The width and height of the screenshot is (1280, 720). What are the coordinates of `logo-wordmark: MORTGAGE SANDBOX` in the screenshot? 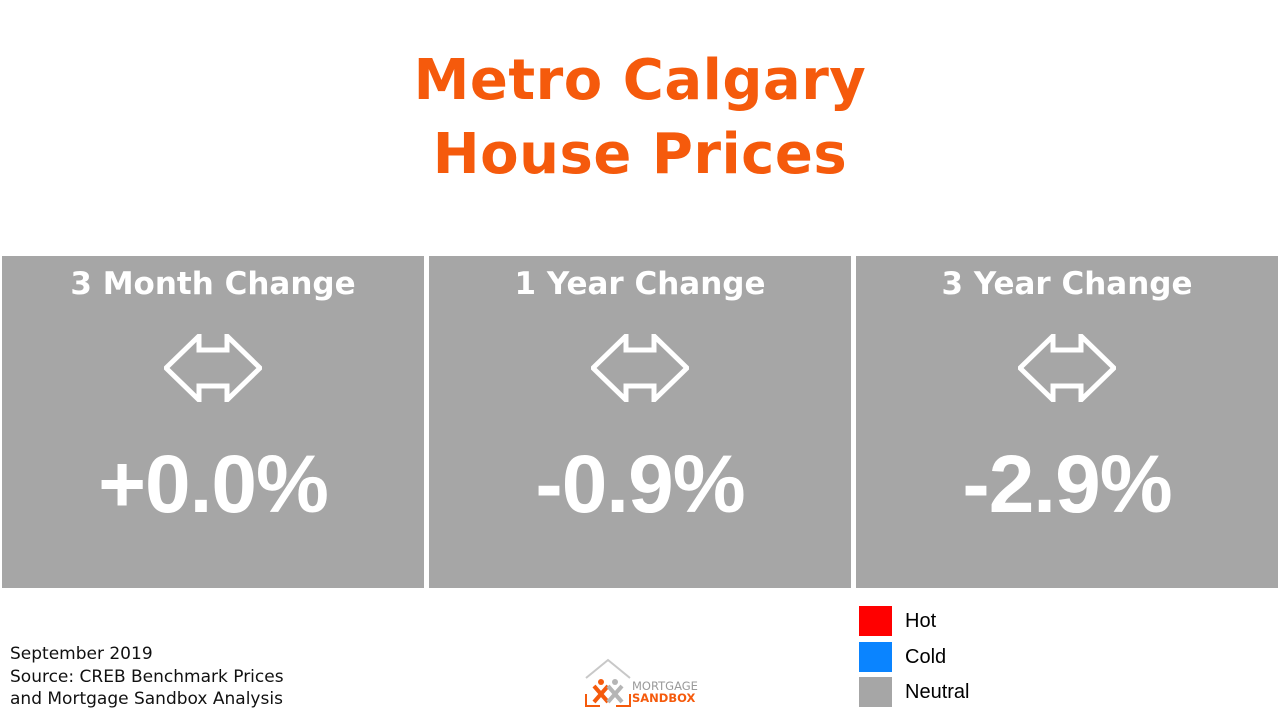 It's located at (665, 692).